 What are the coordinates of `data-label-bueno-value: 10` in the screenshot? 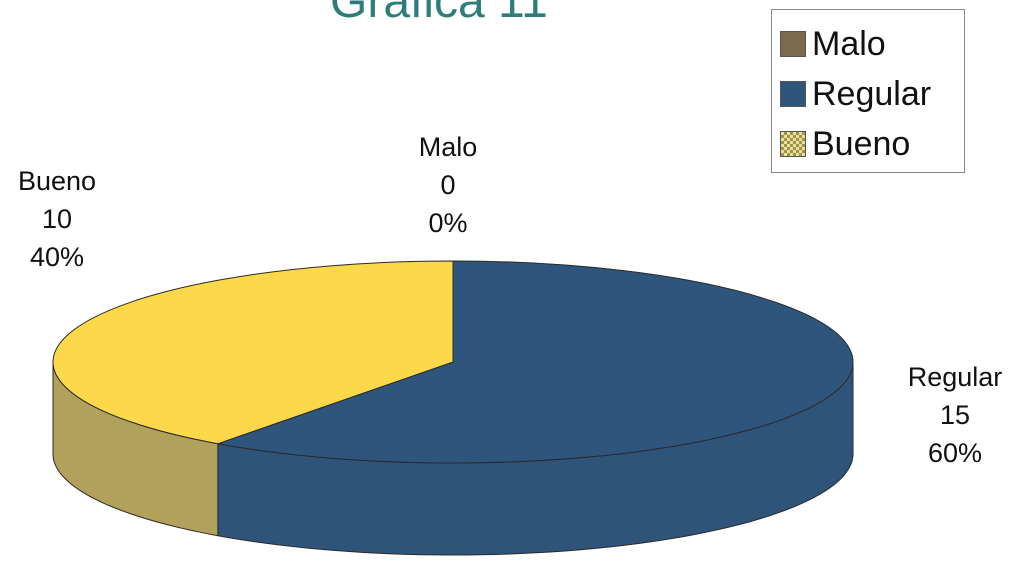 It's located at (57, 219).